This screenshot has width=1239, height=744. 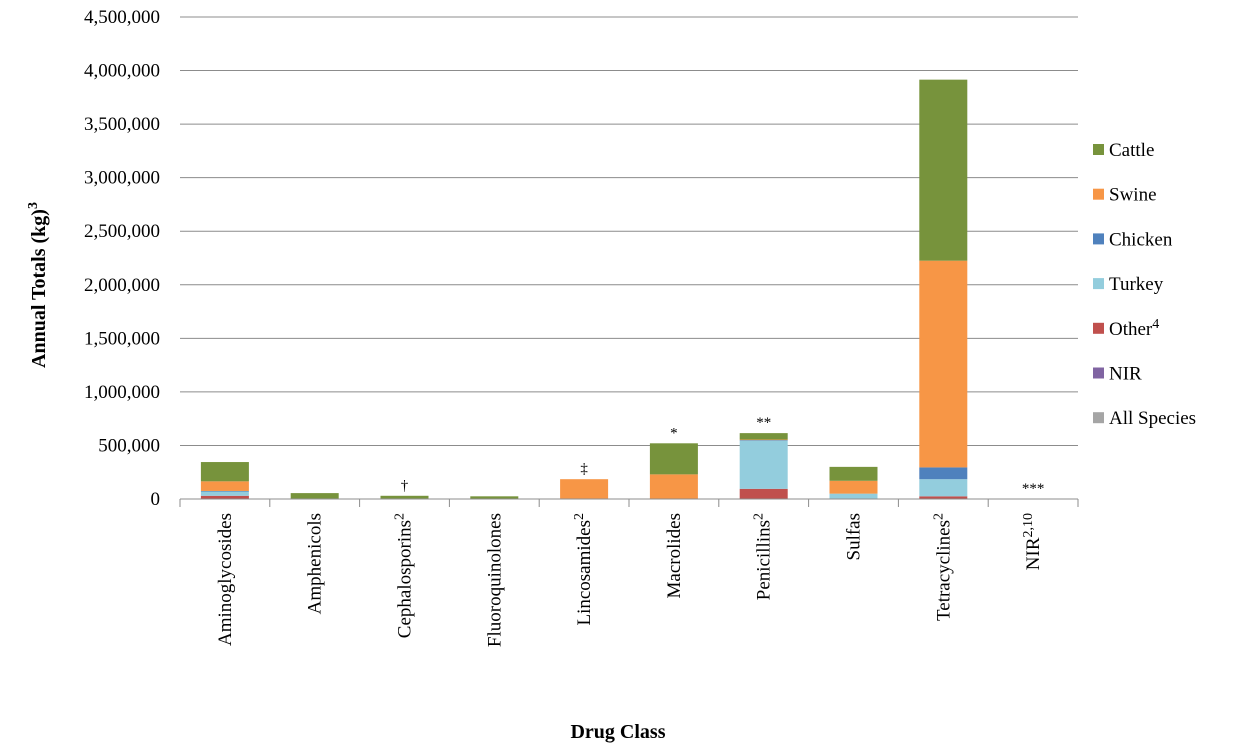 I want to click on legend-label: Cattle, so click(x=1131, y=150).